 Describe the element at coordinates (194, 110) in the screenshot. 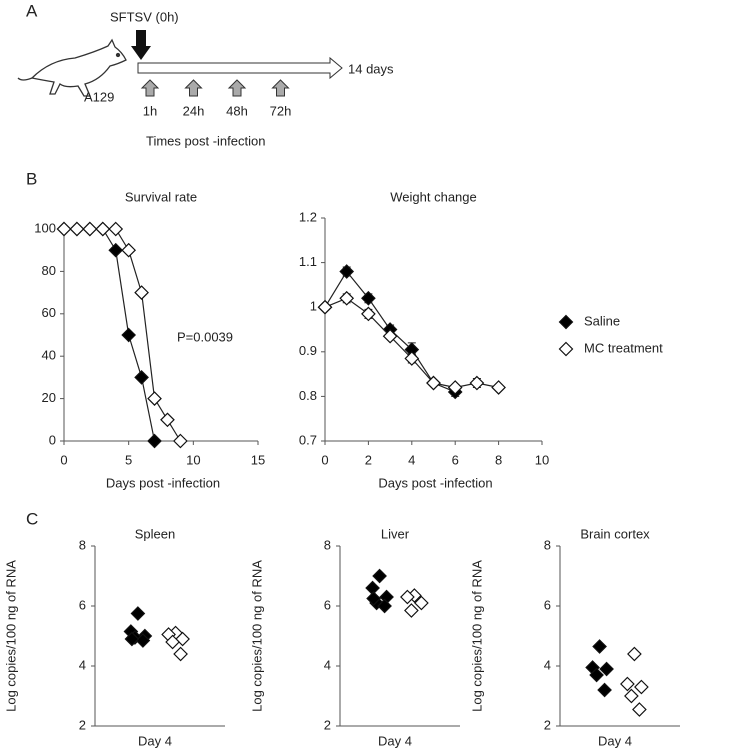

I see `time-label: 24h` at that location.